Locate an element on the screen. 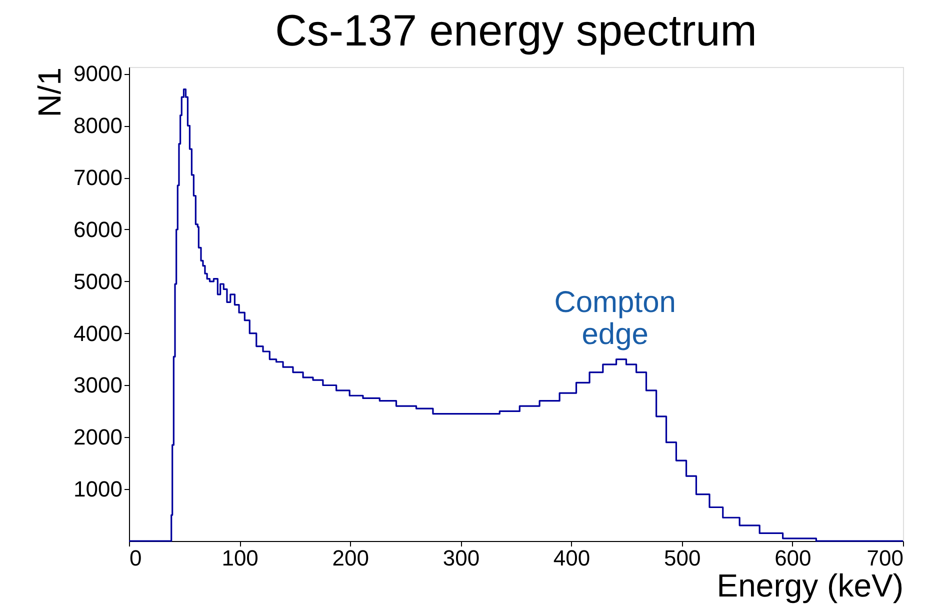  y-tick-label: 8000 is located at coordinates (98, 125).